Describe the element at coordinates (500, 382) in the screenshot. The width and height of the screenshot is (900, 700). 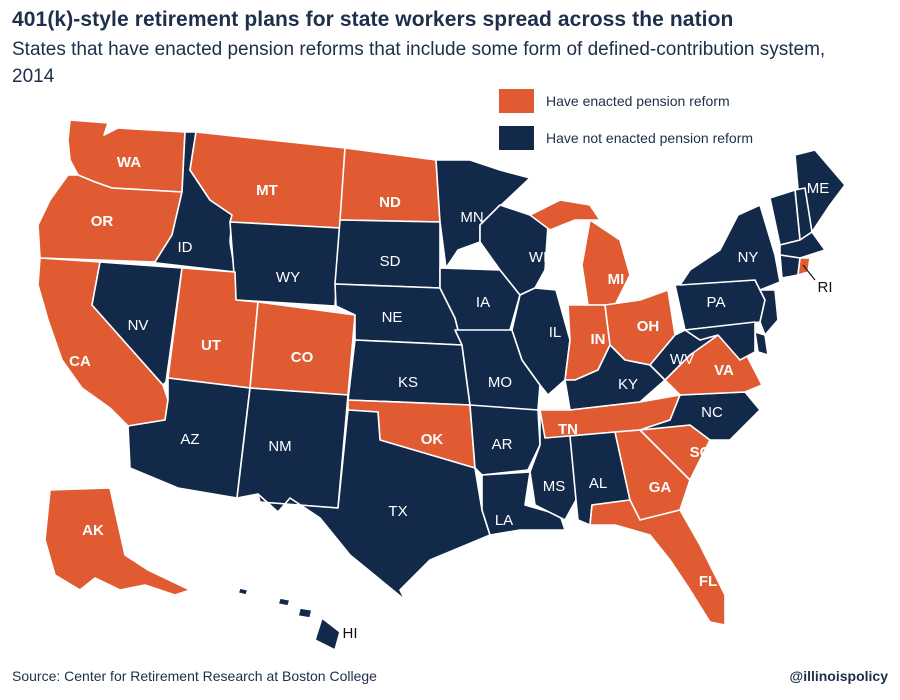
I see `state-label-mo: MO` at that location.